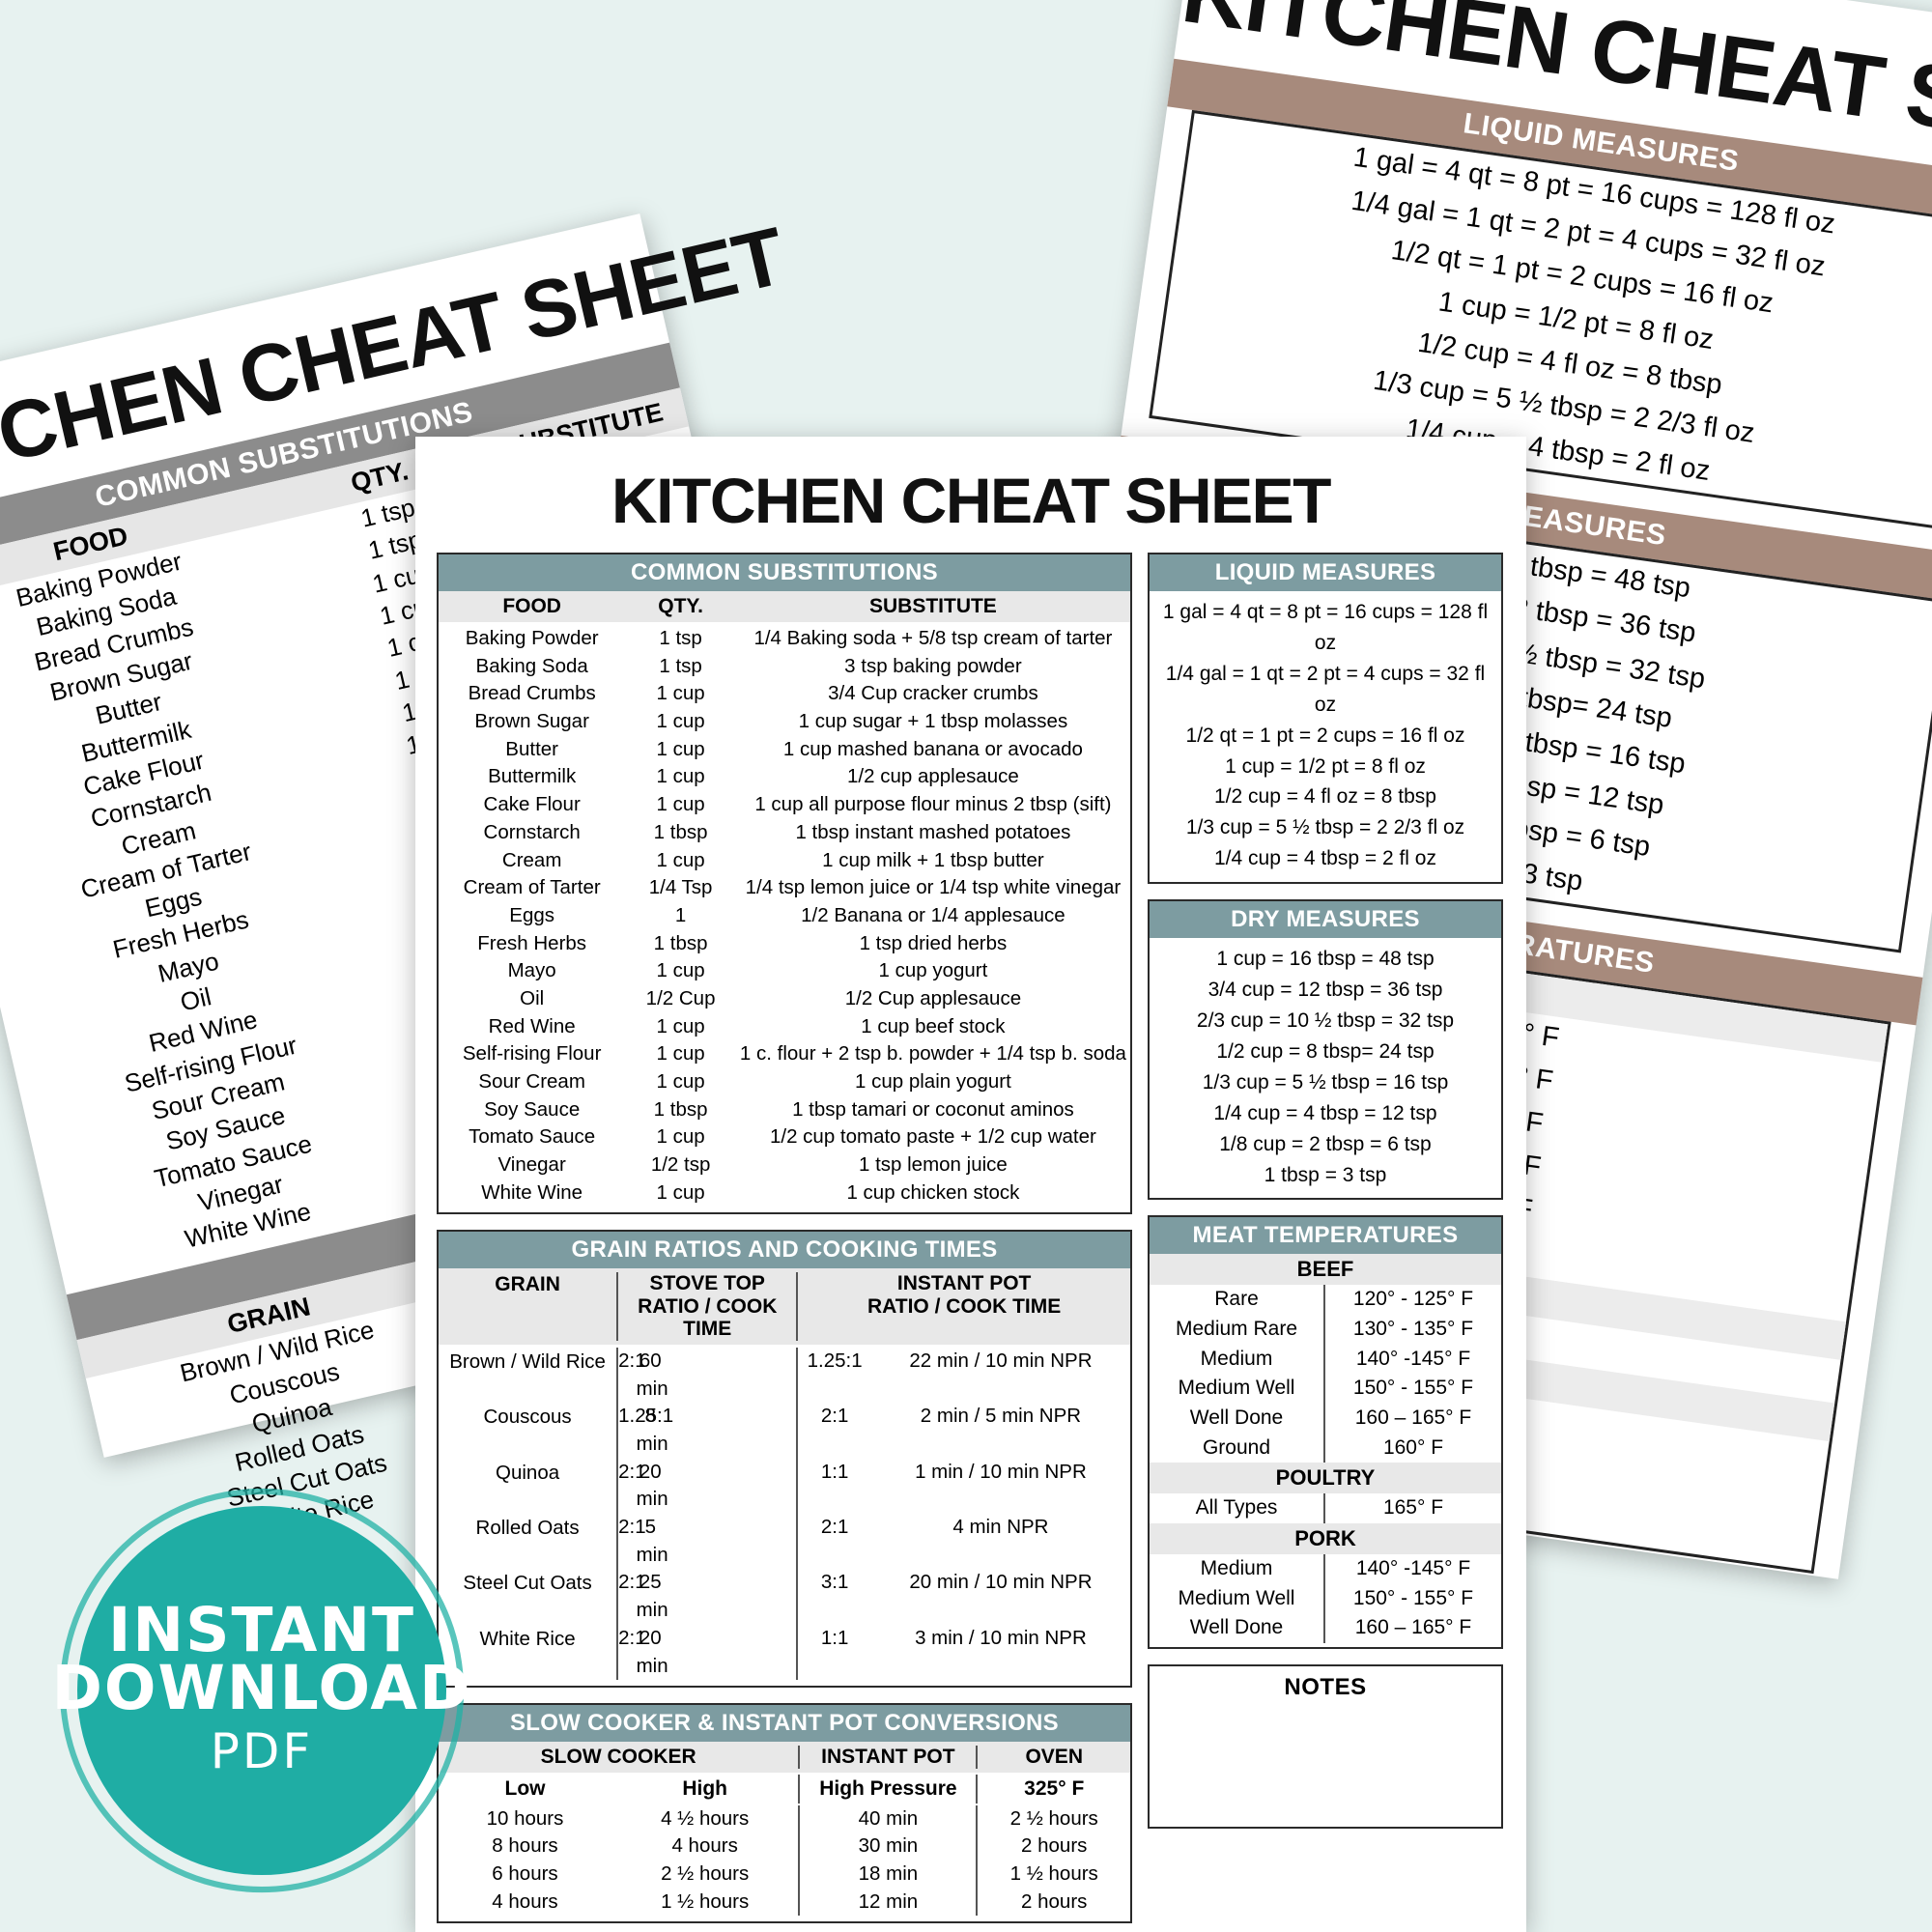  Describe the element at coordinates (652, 1374) in the screenshot. I see `cell-stove-time: 60 min` at that location.